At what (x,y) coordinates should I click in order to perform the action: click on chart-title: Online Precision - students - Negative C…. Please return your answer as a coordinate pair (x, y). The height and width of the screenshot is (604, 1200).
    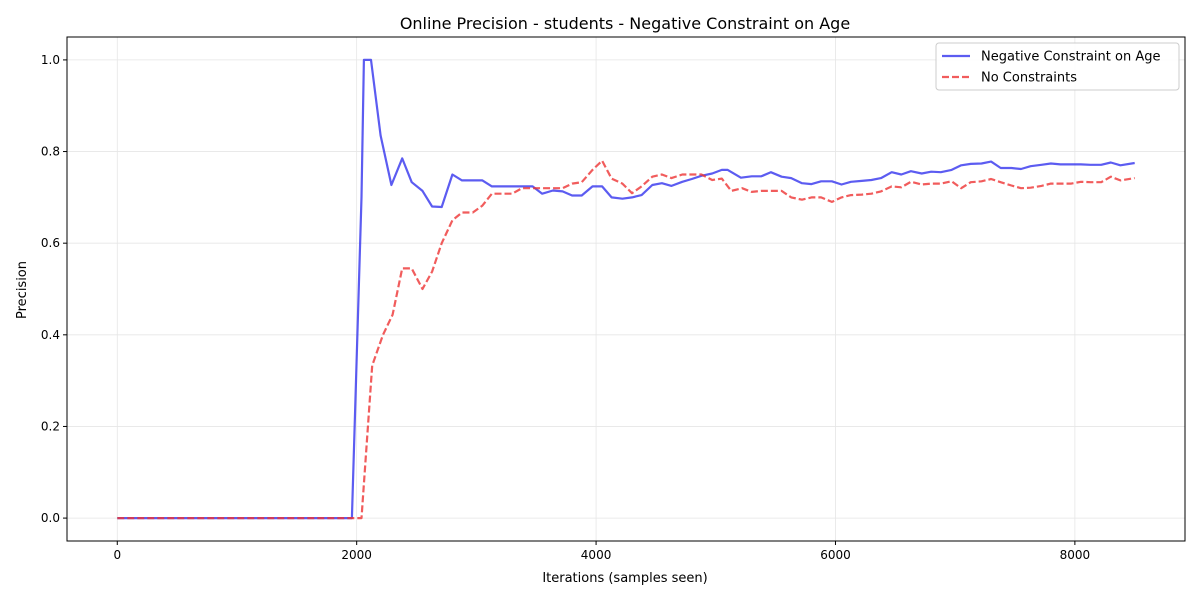
    Looking at the image, I should click on (625, 23).